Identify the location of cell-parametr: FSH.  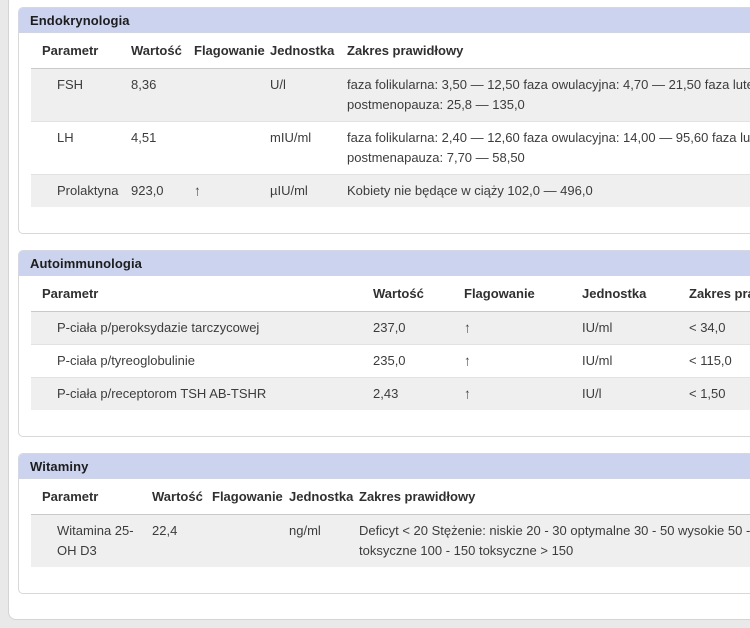
(70, 84).